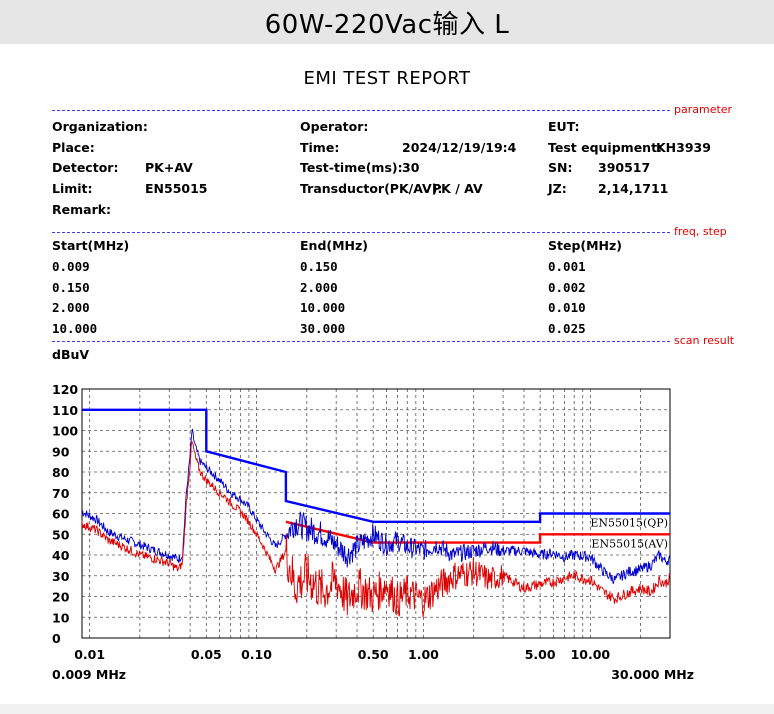 The image size is (774, 714). I want to click on freq-header-end: End(MHz), so click(334, 245).